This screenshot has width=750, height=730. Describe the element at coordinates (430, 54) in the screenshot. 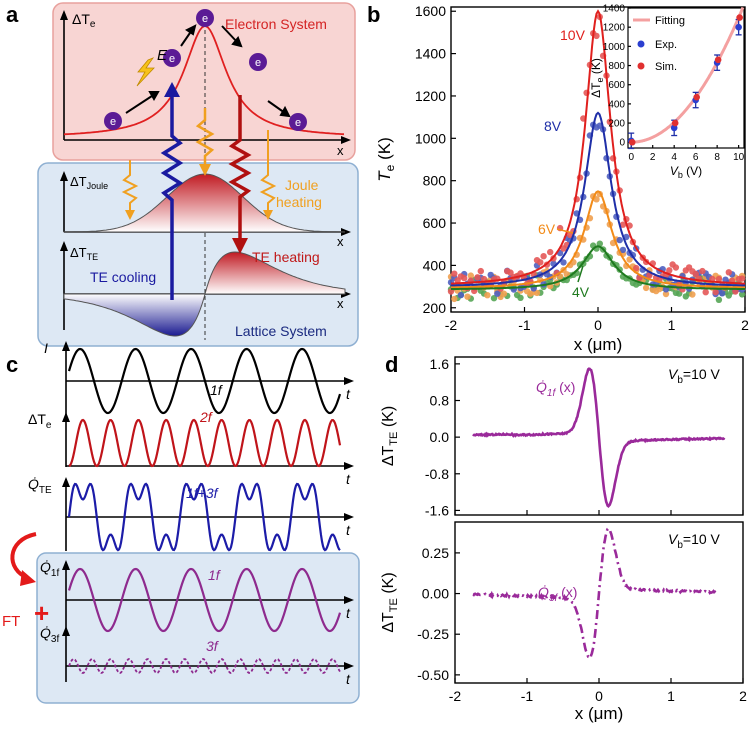

I see `b-ytick-label: 1400` at that location.